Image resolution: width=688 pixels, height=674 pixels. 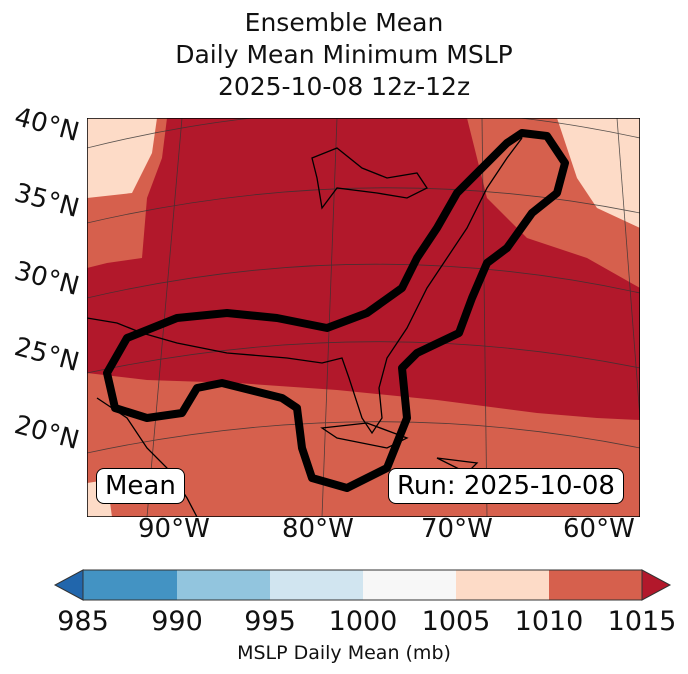 What do you see at coordinates (174, 529) in the screenshot?
I see `lon-label-90: 90°W` at bounding box center [174, 529].